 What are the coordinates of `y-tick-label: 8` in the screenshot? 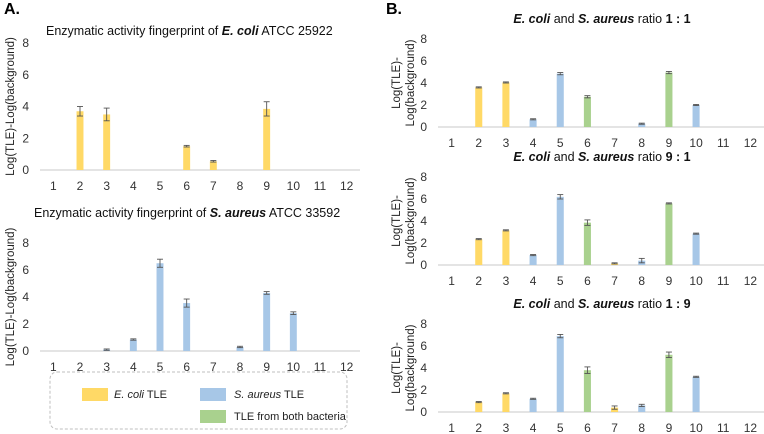 It's located at (25, 43).